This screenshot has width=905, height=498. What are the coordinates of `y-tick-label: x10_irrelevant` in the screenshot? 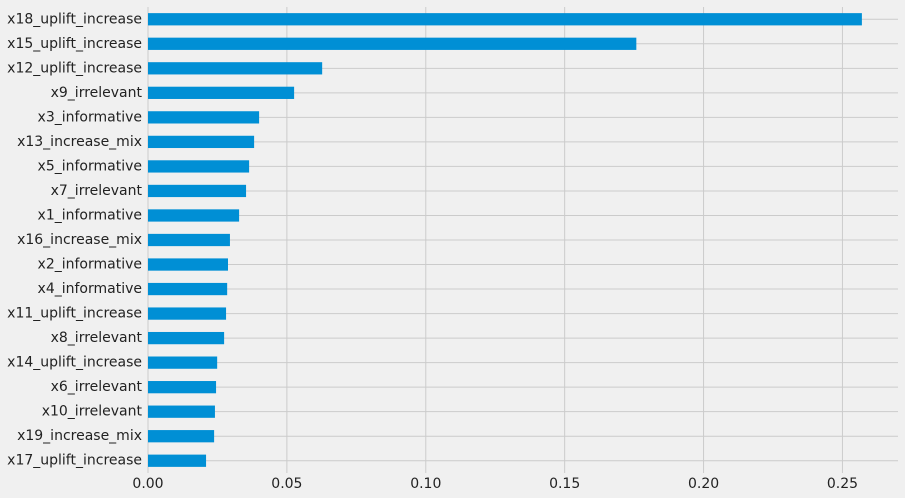 It's located at (92, 412).